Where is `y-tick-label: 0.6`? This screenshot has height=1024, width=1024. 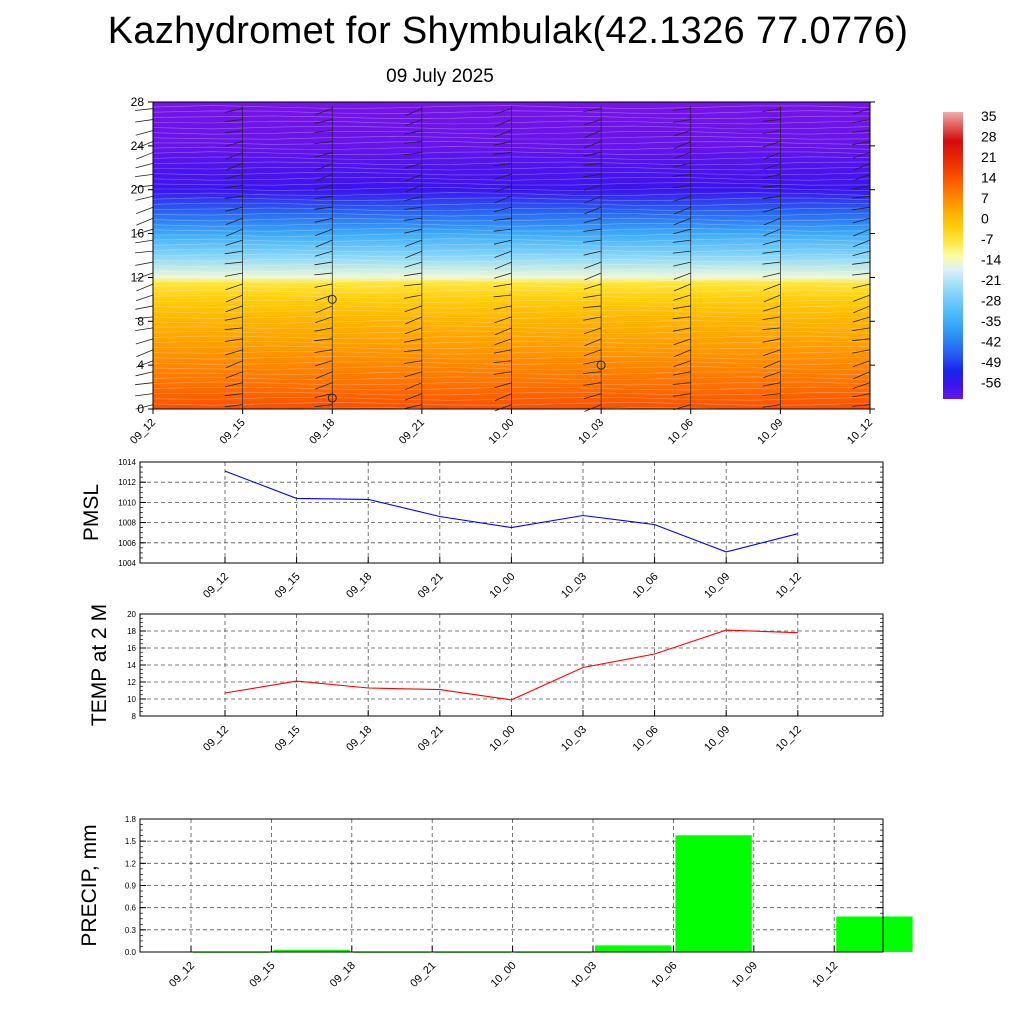 y-tick-label: 0.6 is located at coordinates (131, 908).